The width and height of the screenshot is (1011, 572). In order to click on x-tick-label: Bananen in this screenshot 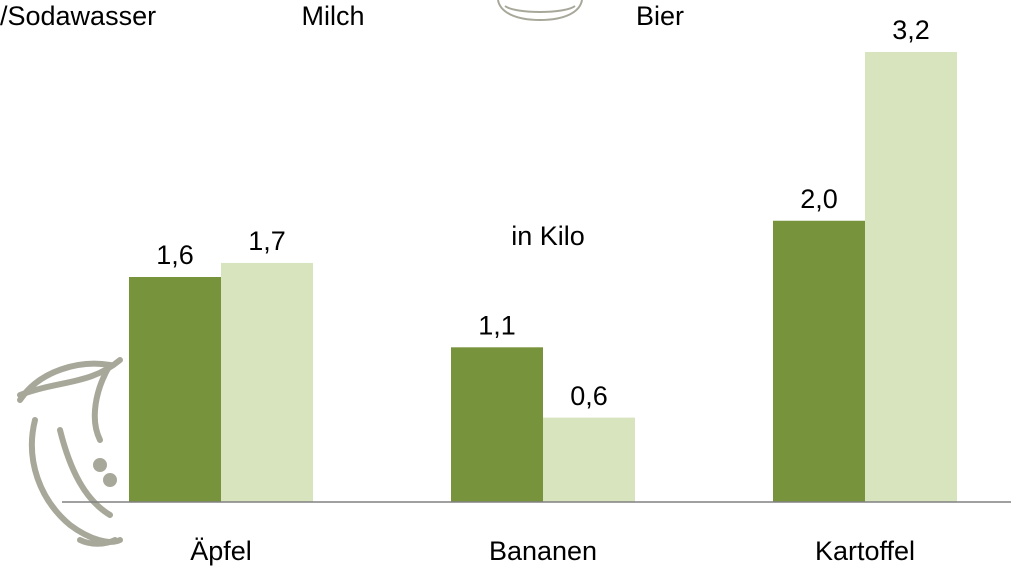, I will do `click(543, 551)`.